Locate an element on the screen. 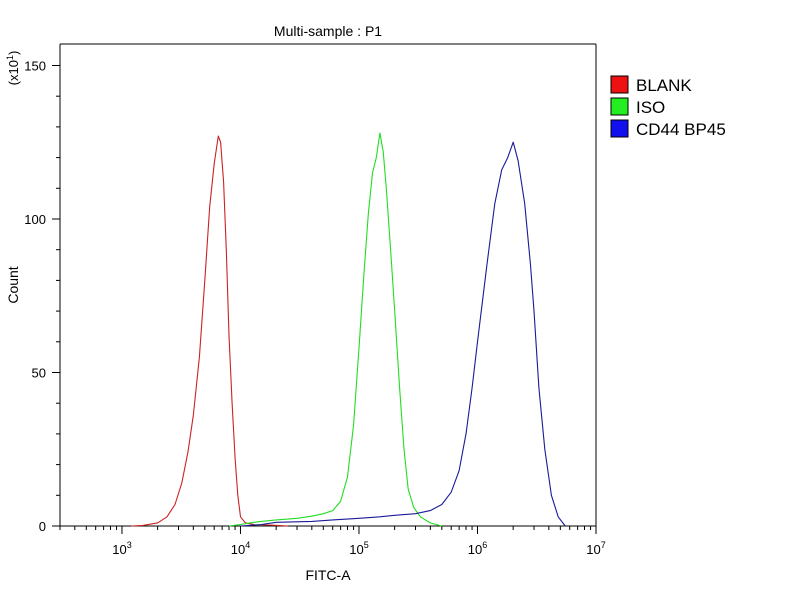 The width and height of the screenshot is (800, 600). x-tick-label: 10³ is located at coordinates (121, 548).